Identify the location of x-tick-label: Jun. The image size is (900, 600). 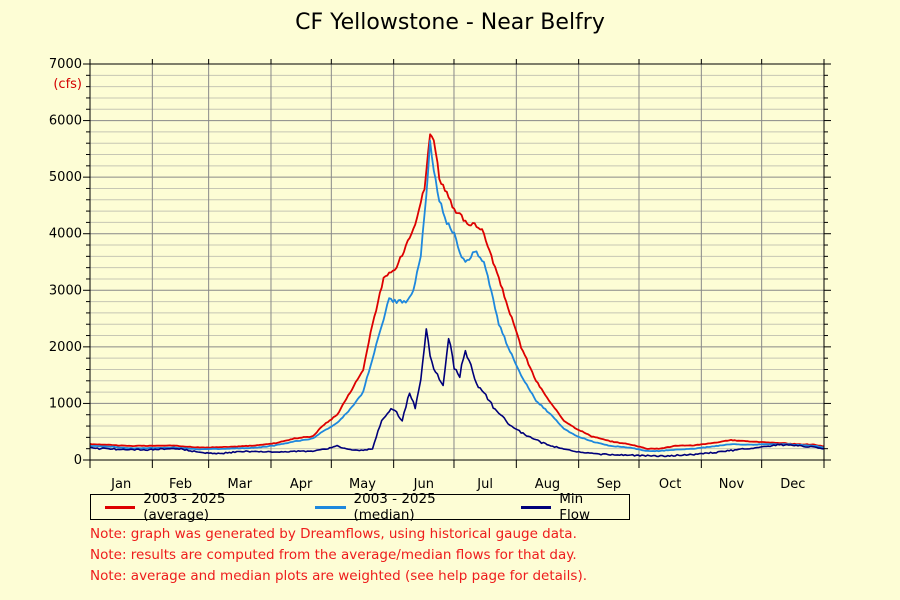
(423, 484).